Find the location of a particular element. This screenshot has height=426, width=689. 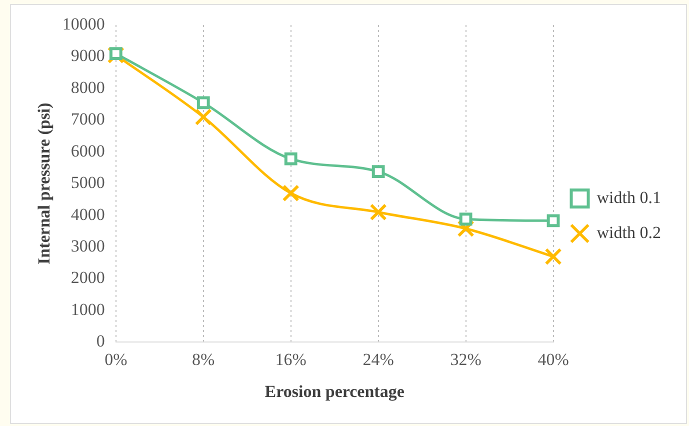

x-tick-label: 16% is located at coordinates (290, 359).